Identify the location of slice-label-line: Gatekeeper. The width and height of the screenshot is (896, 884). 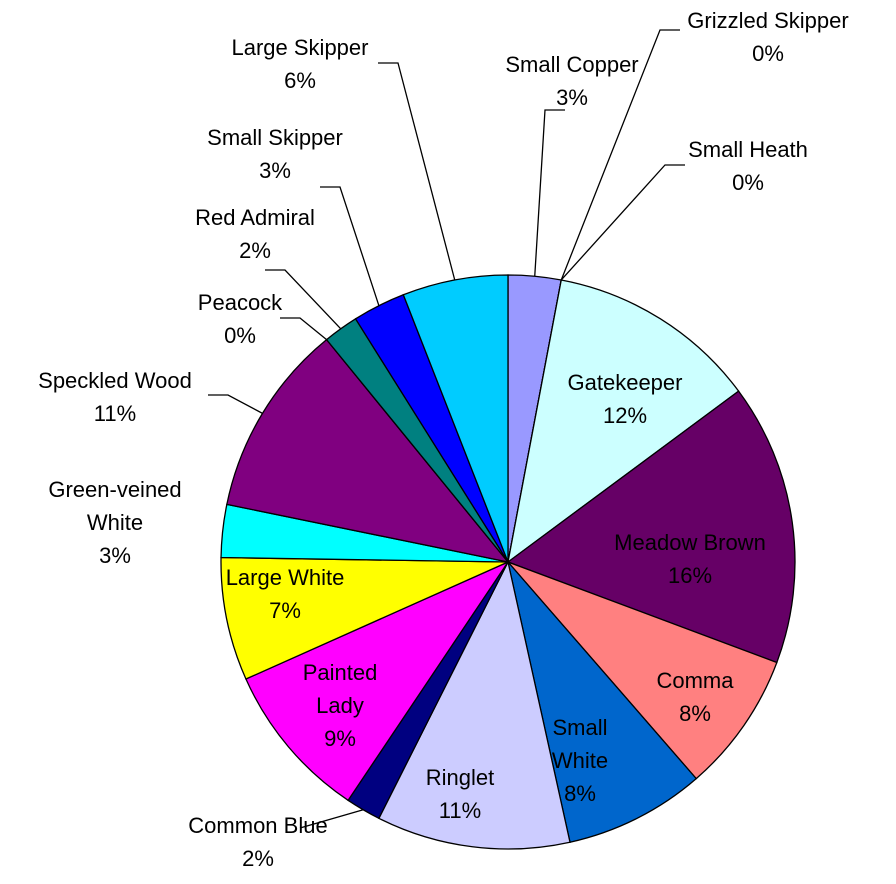
(625, 382).